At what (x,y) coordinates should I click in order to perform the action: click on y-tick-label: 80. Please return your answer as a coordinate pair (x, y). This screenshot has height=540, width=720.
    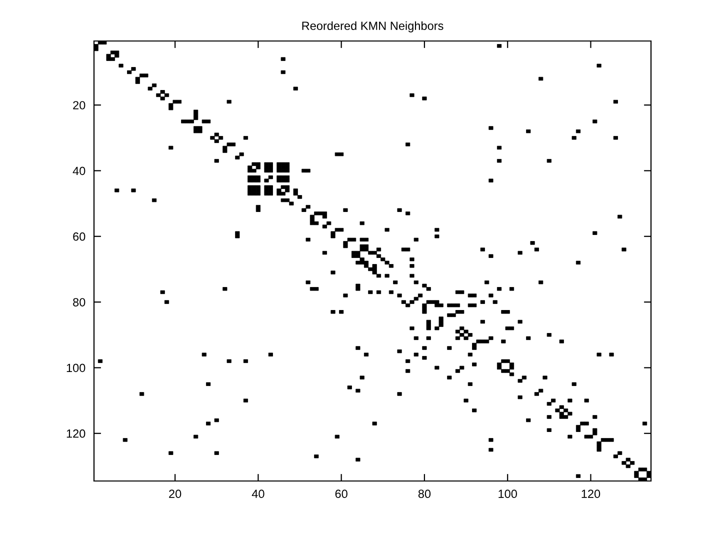
    Looking at the image, I should click on (79, 302).